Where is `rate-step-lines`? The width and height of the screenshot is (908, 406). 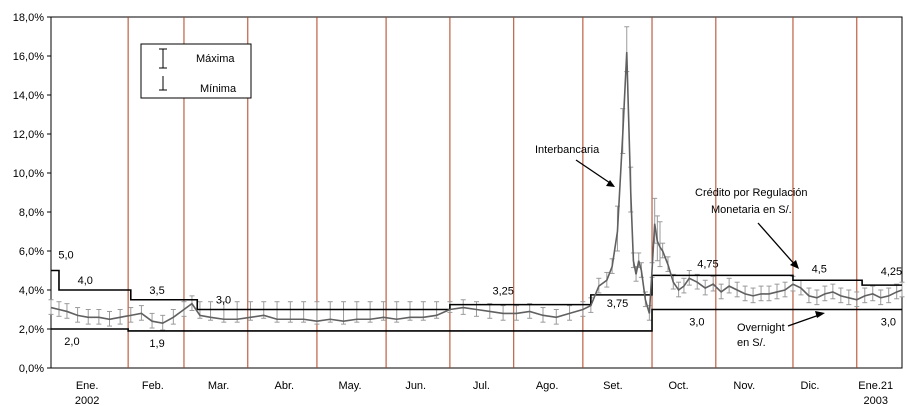 rate-step-lines is located at coordinates (476, 300).